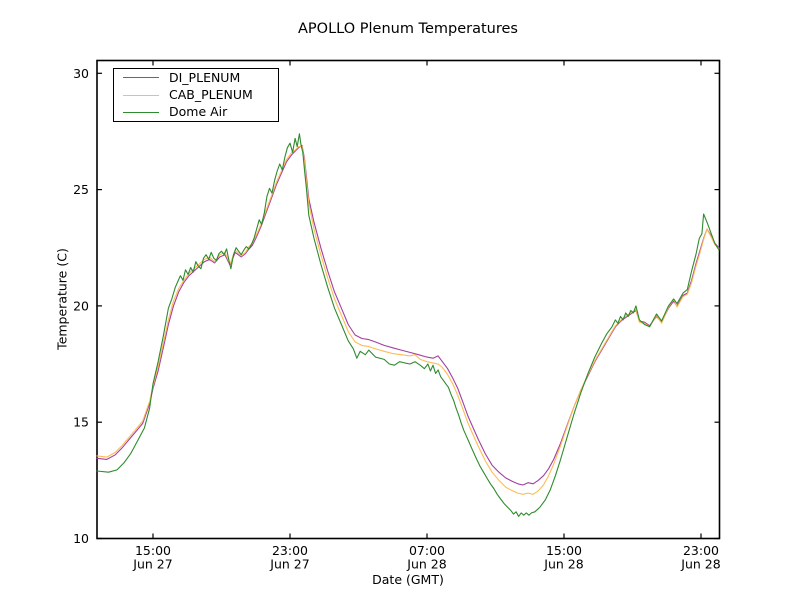  Describe the element at coordinates (81, 422) in the screenshot. I see `y-tick-label: 15` at that location.